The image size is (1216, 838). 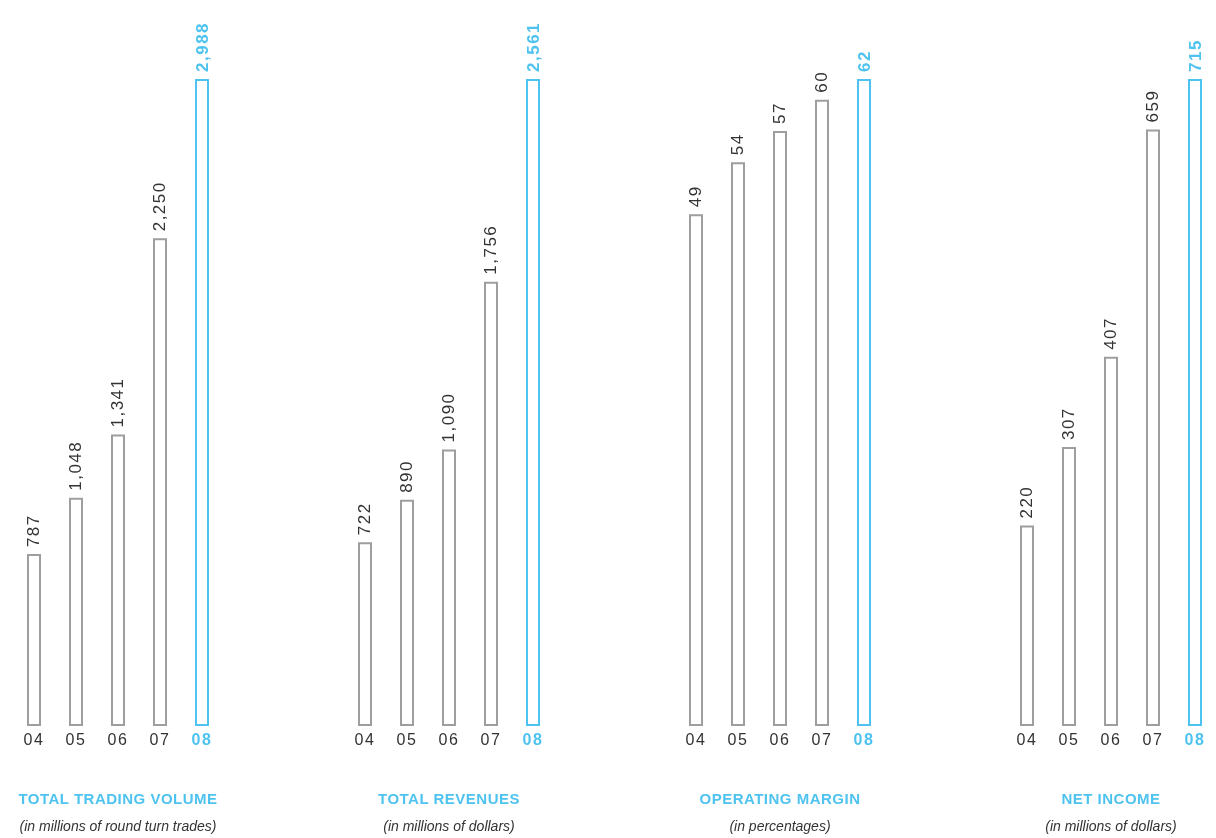 I want to click on data-label: 54, so click(x=738, y=144).